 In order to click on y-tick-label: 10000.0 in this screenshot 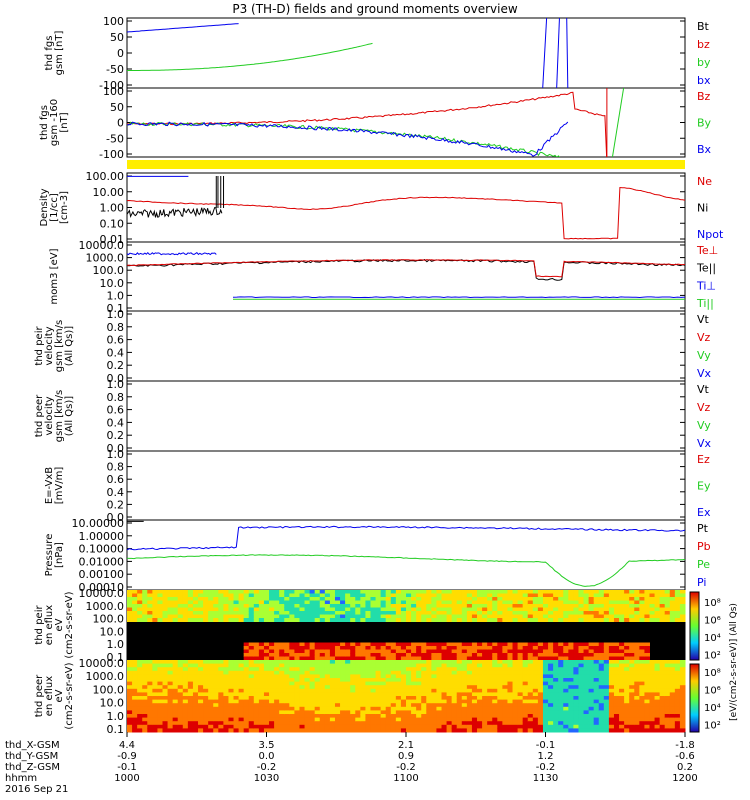, I will do `click(102, 593)`.